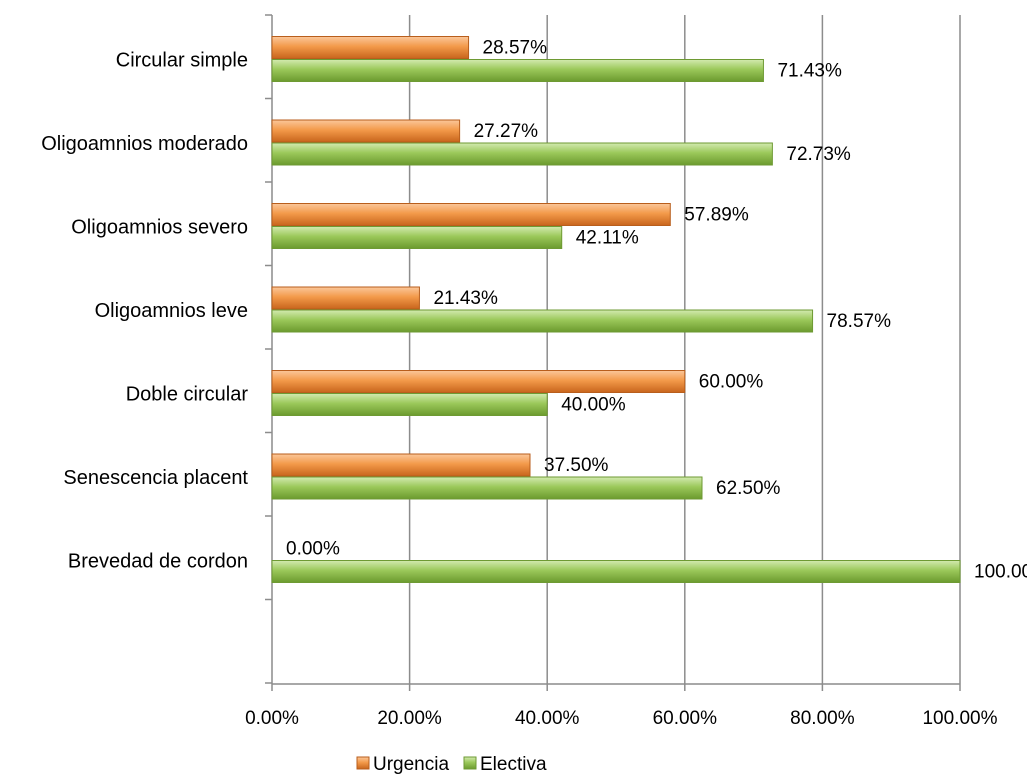 The height and width of the screenshot is (783, 1027). I want to click on category-label: Oligoamnios severo, so click(159, 228).